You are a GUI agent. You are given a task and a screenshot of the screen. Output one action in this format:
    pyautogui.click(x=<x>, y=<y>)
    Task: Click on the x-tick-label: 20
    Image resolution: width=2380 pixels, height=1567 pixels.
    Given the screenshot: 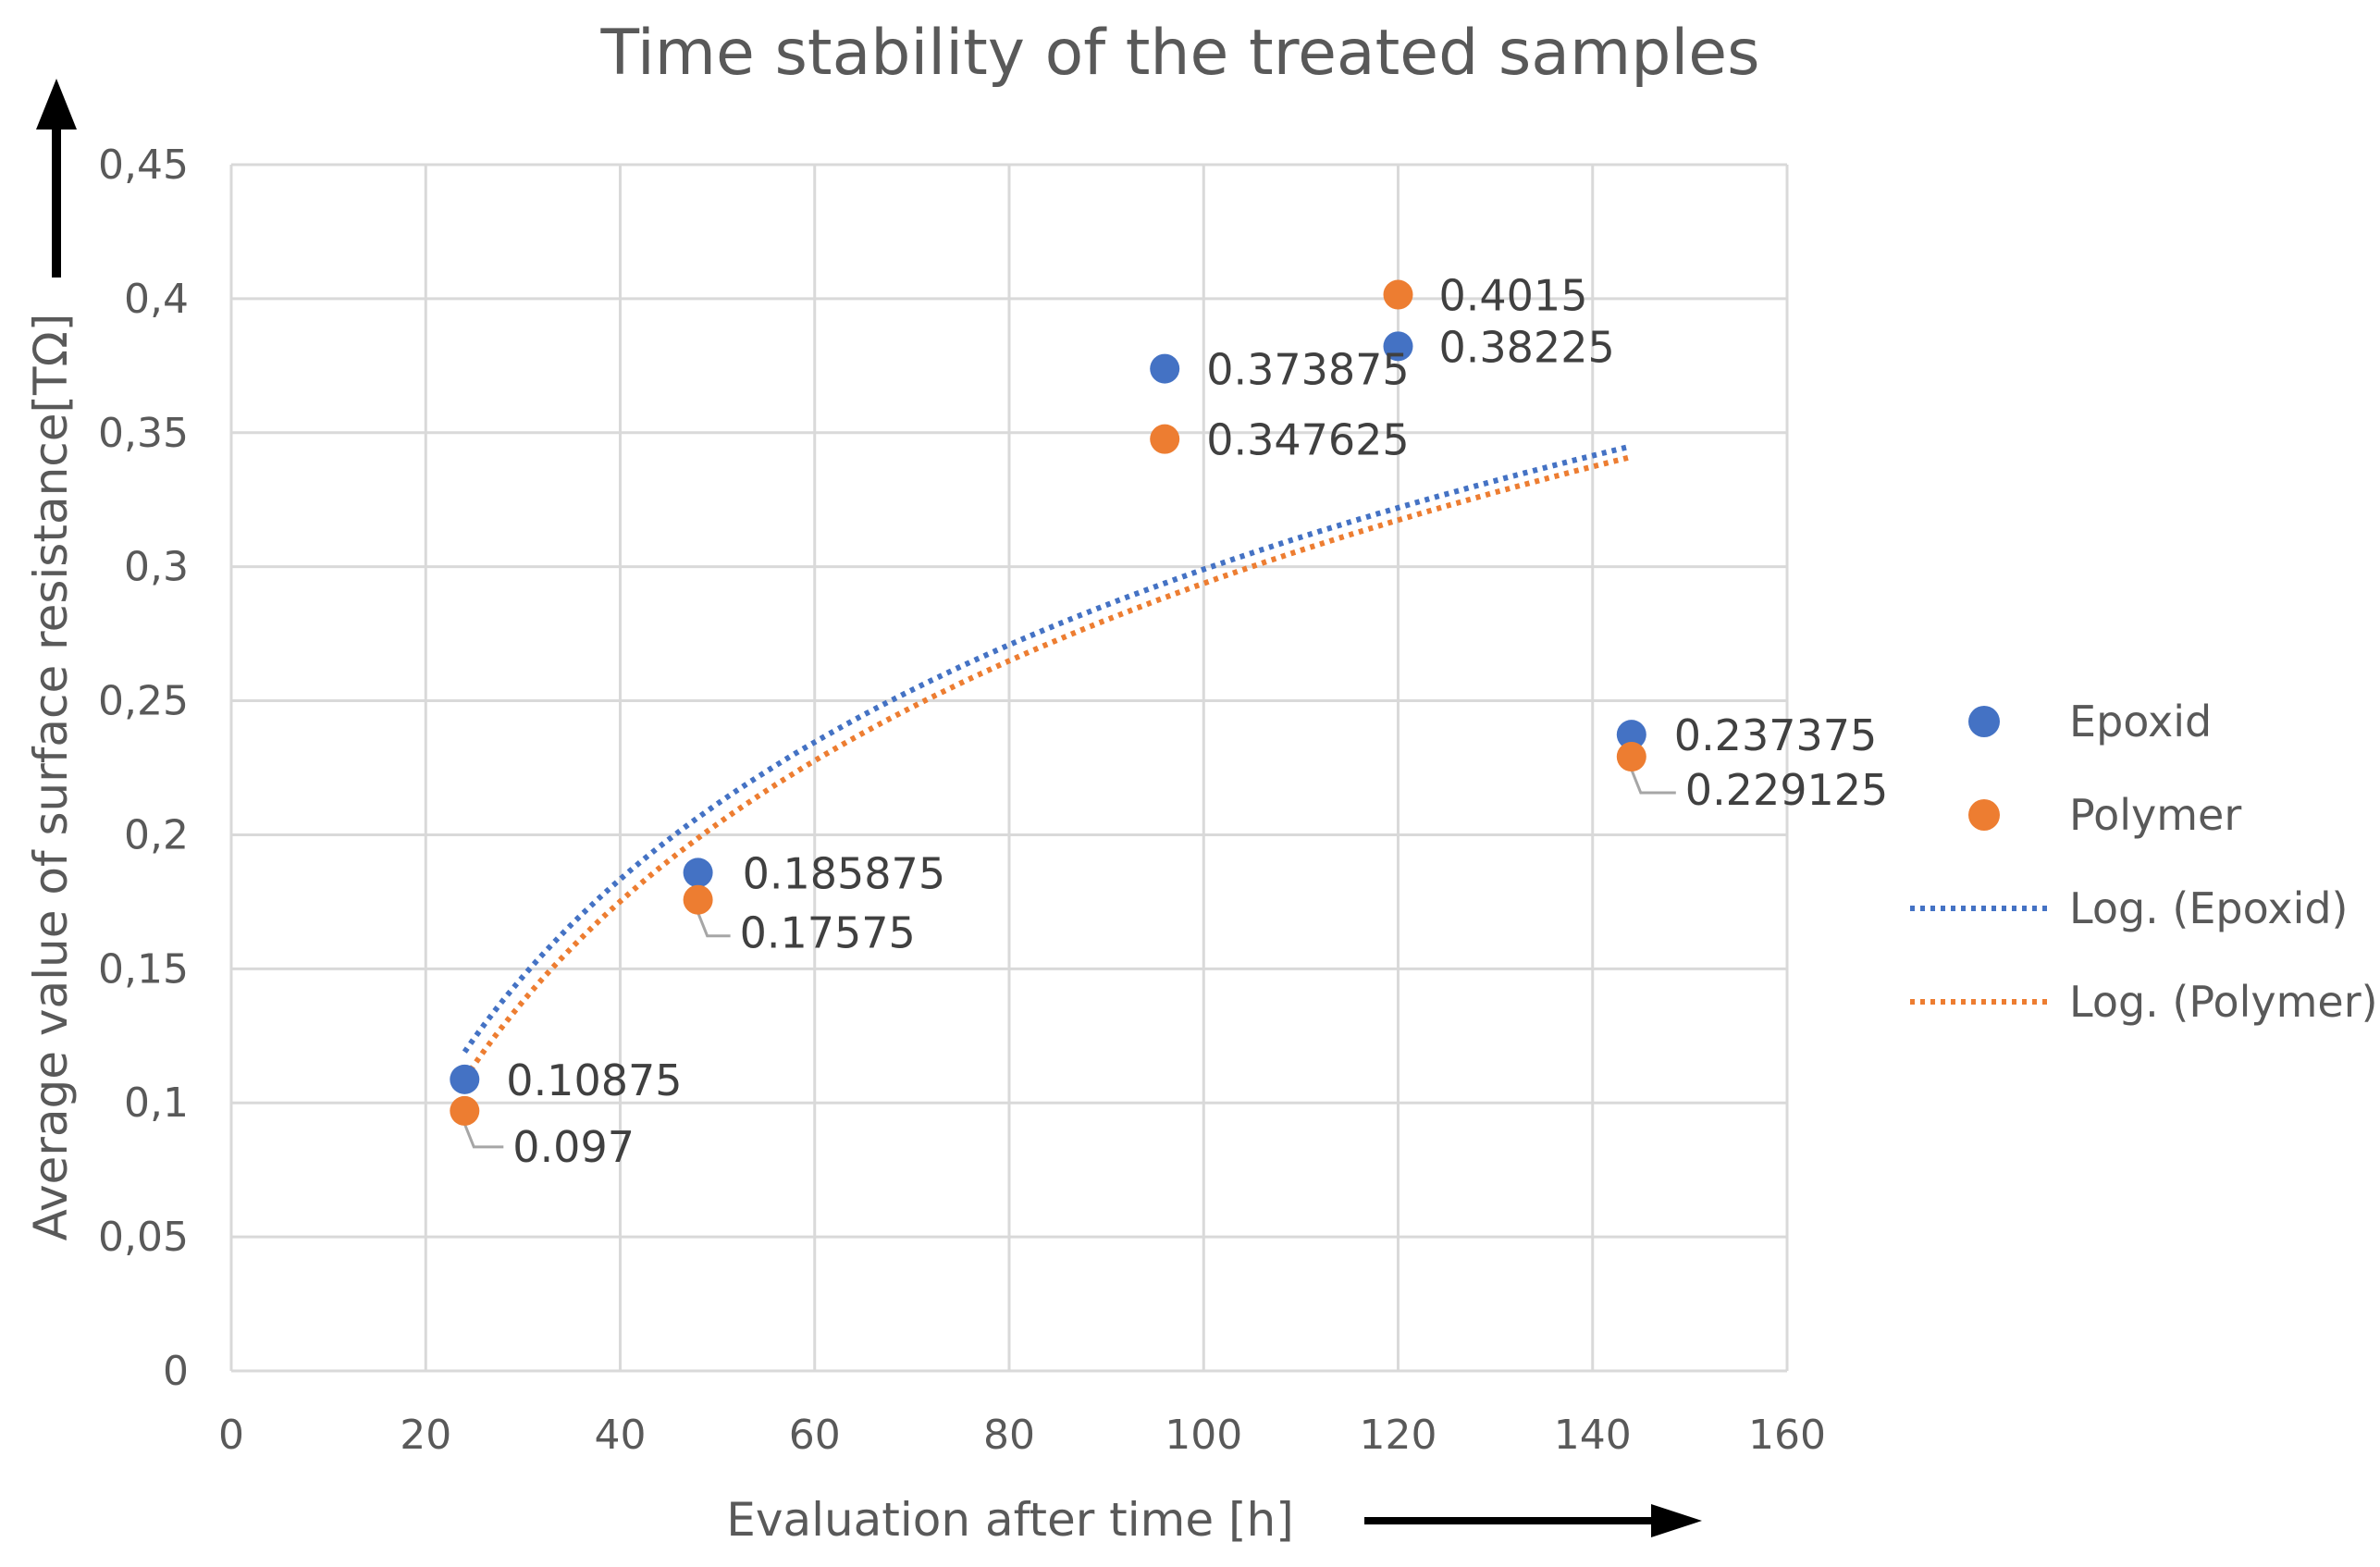 What is the action you would take?
    pyautogui.click(x=425, y=1435)
    